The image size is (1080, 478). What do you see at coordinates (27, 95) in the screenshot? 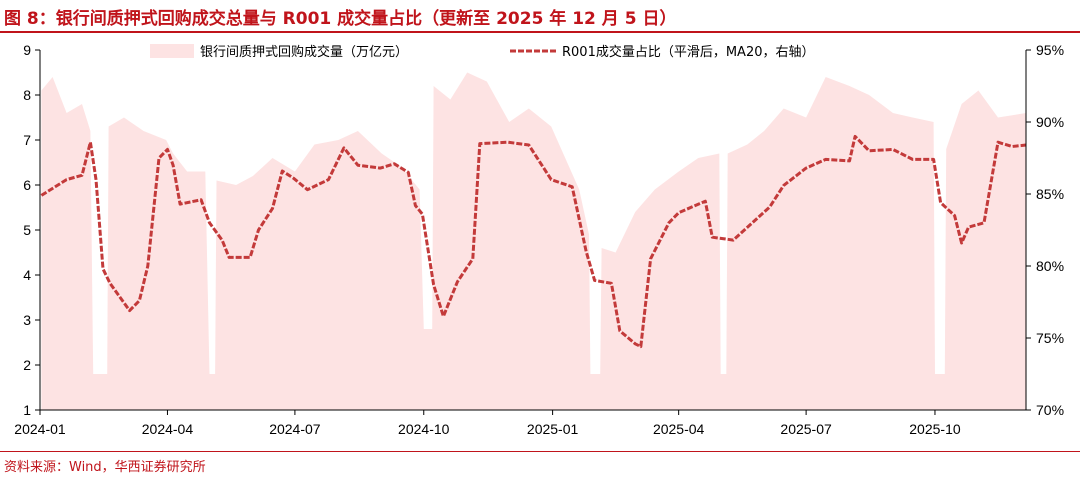
I see `y-left-tick-label: 8` at bounding box center [27, 95].